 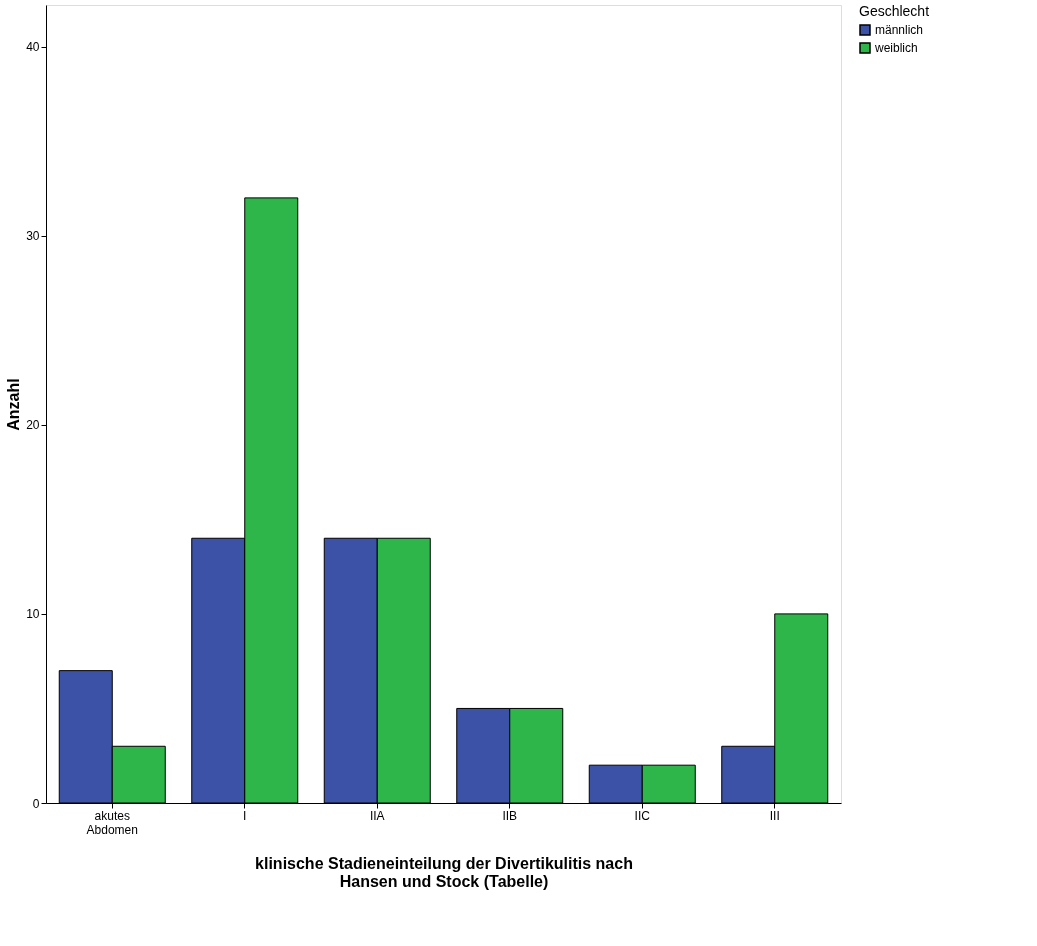 What do you see at coordinates (112, 822) in the screenshot?
I see `x-tick-label: akutes Abdomen` at bounding box center [112, 822].